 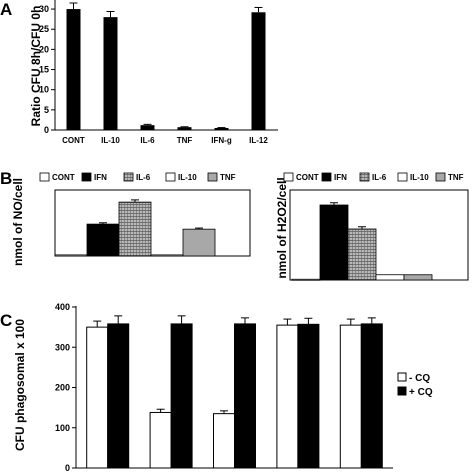 I want to click on panel-c-legend-label: - CQ, so click(x=419, y=378).